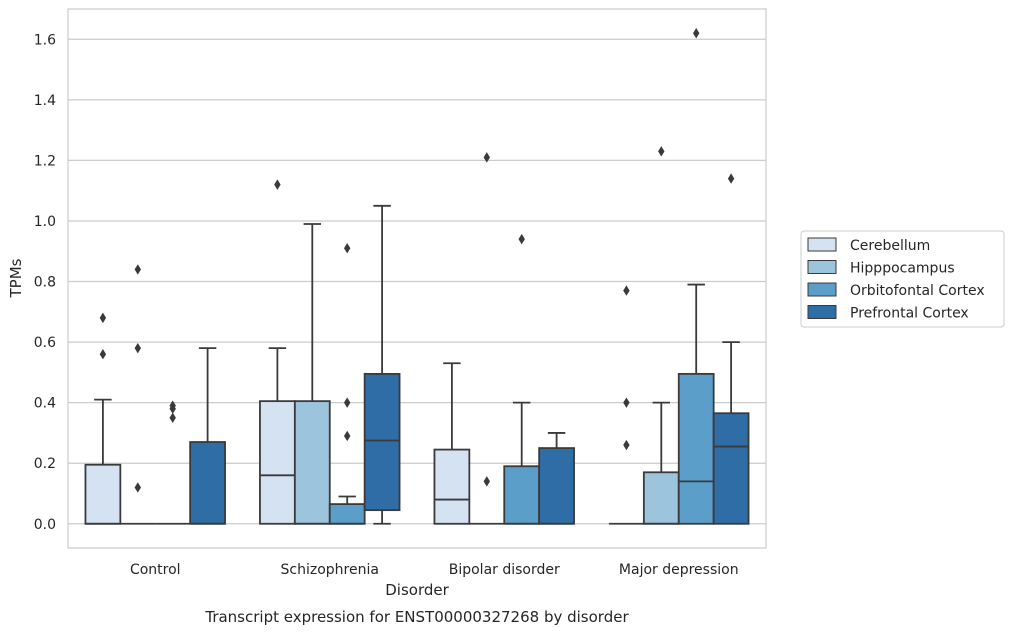 The width and height of the screenshot is (1014, 634). What do you see at coordinates (45, 464) in the screenshot?
I see `y-tick-label: 0.2` at bounding box center [45, 464].